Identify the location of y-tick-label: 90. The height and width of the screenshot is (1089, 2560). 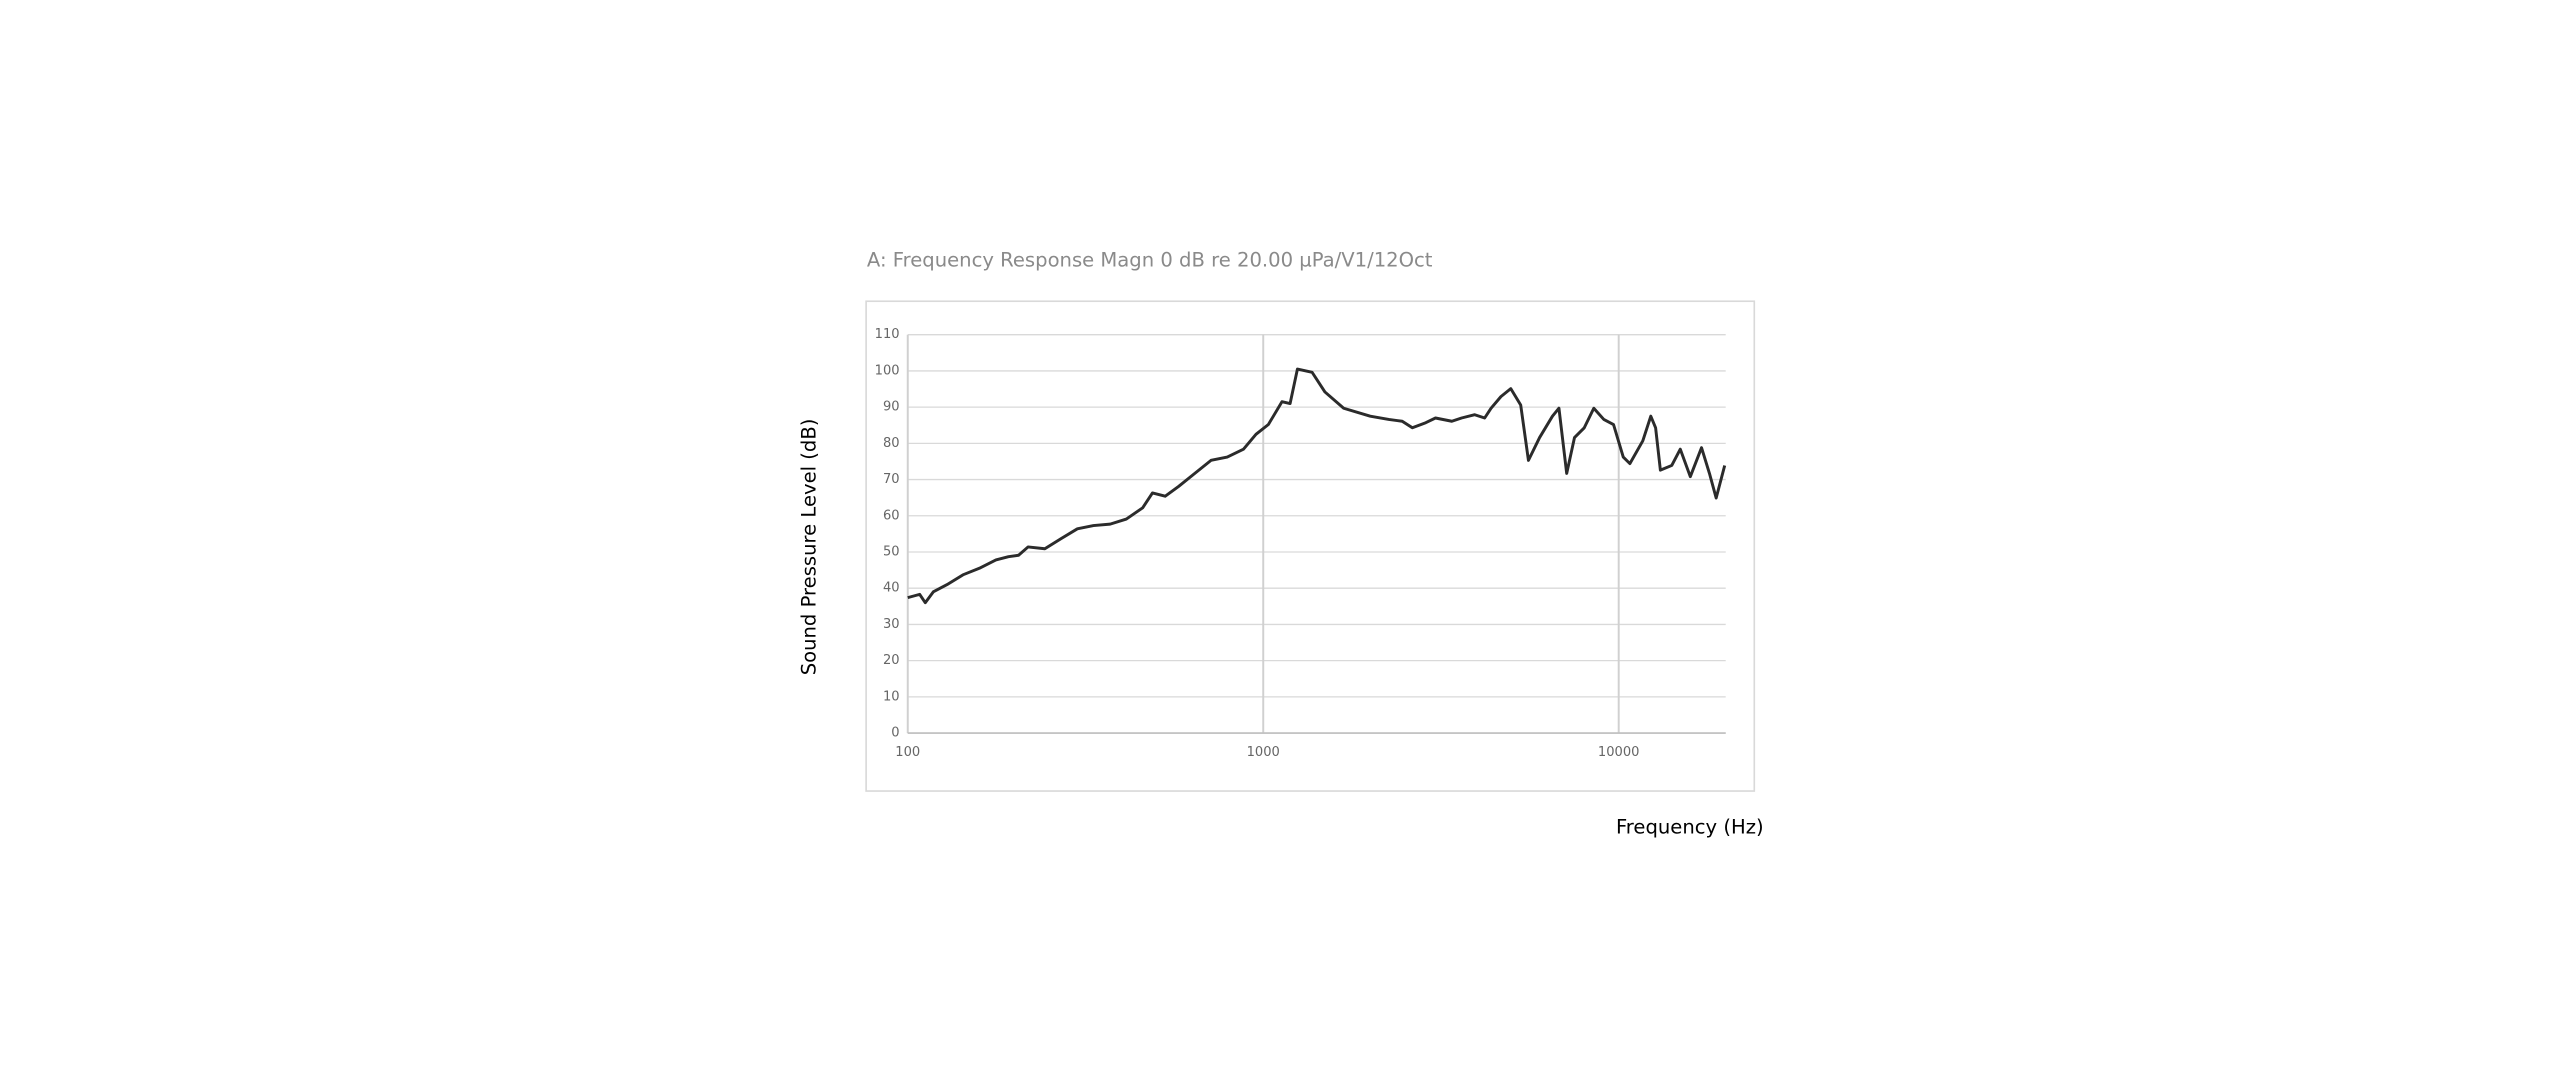
(891, 407).